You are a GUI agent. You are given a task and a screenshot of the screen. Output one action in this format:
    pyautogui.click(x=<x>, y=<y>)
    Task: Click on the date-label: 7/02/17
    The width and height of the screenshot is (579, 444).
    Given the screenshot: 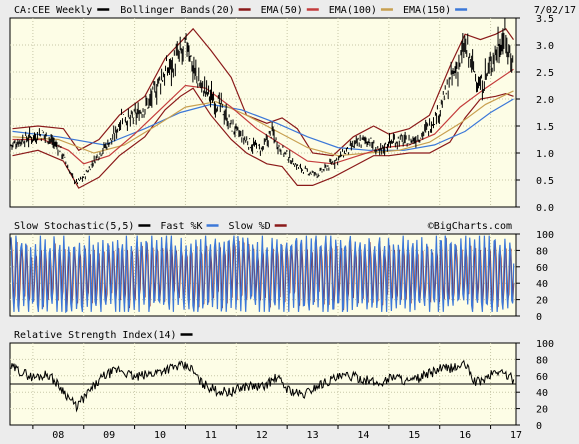 What is the action you would take?
    pyautogui.click(x=555, y=10)
    